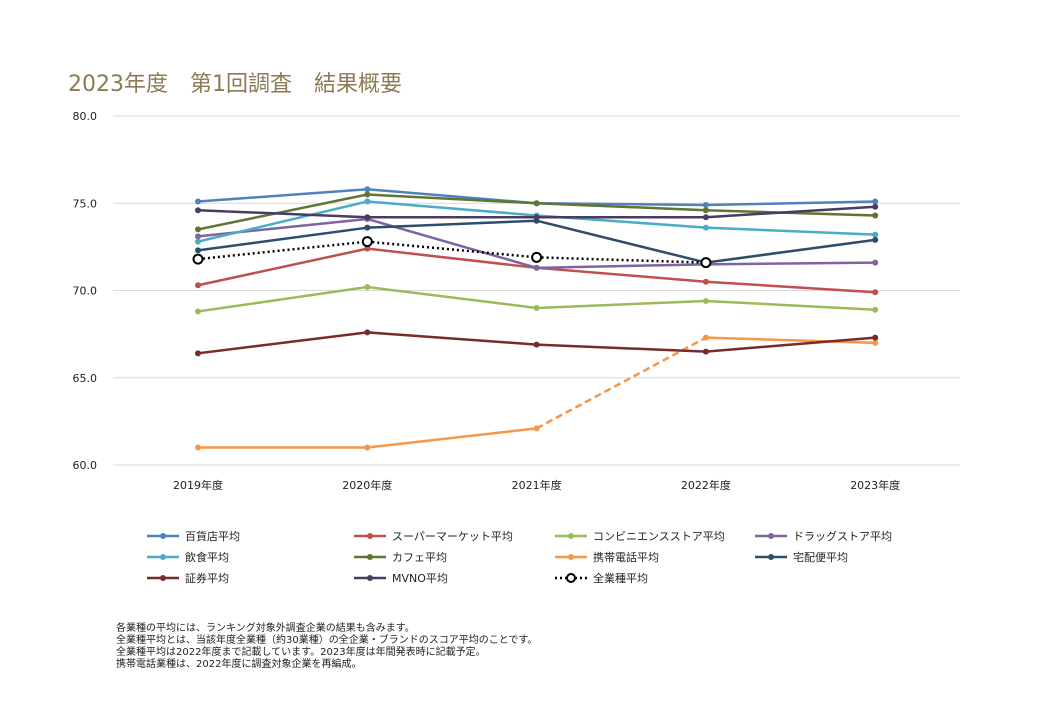  I want to click on y-tick-label: 60.0, so click(85, 465).